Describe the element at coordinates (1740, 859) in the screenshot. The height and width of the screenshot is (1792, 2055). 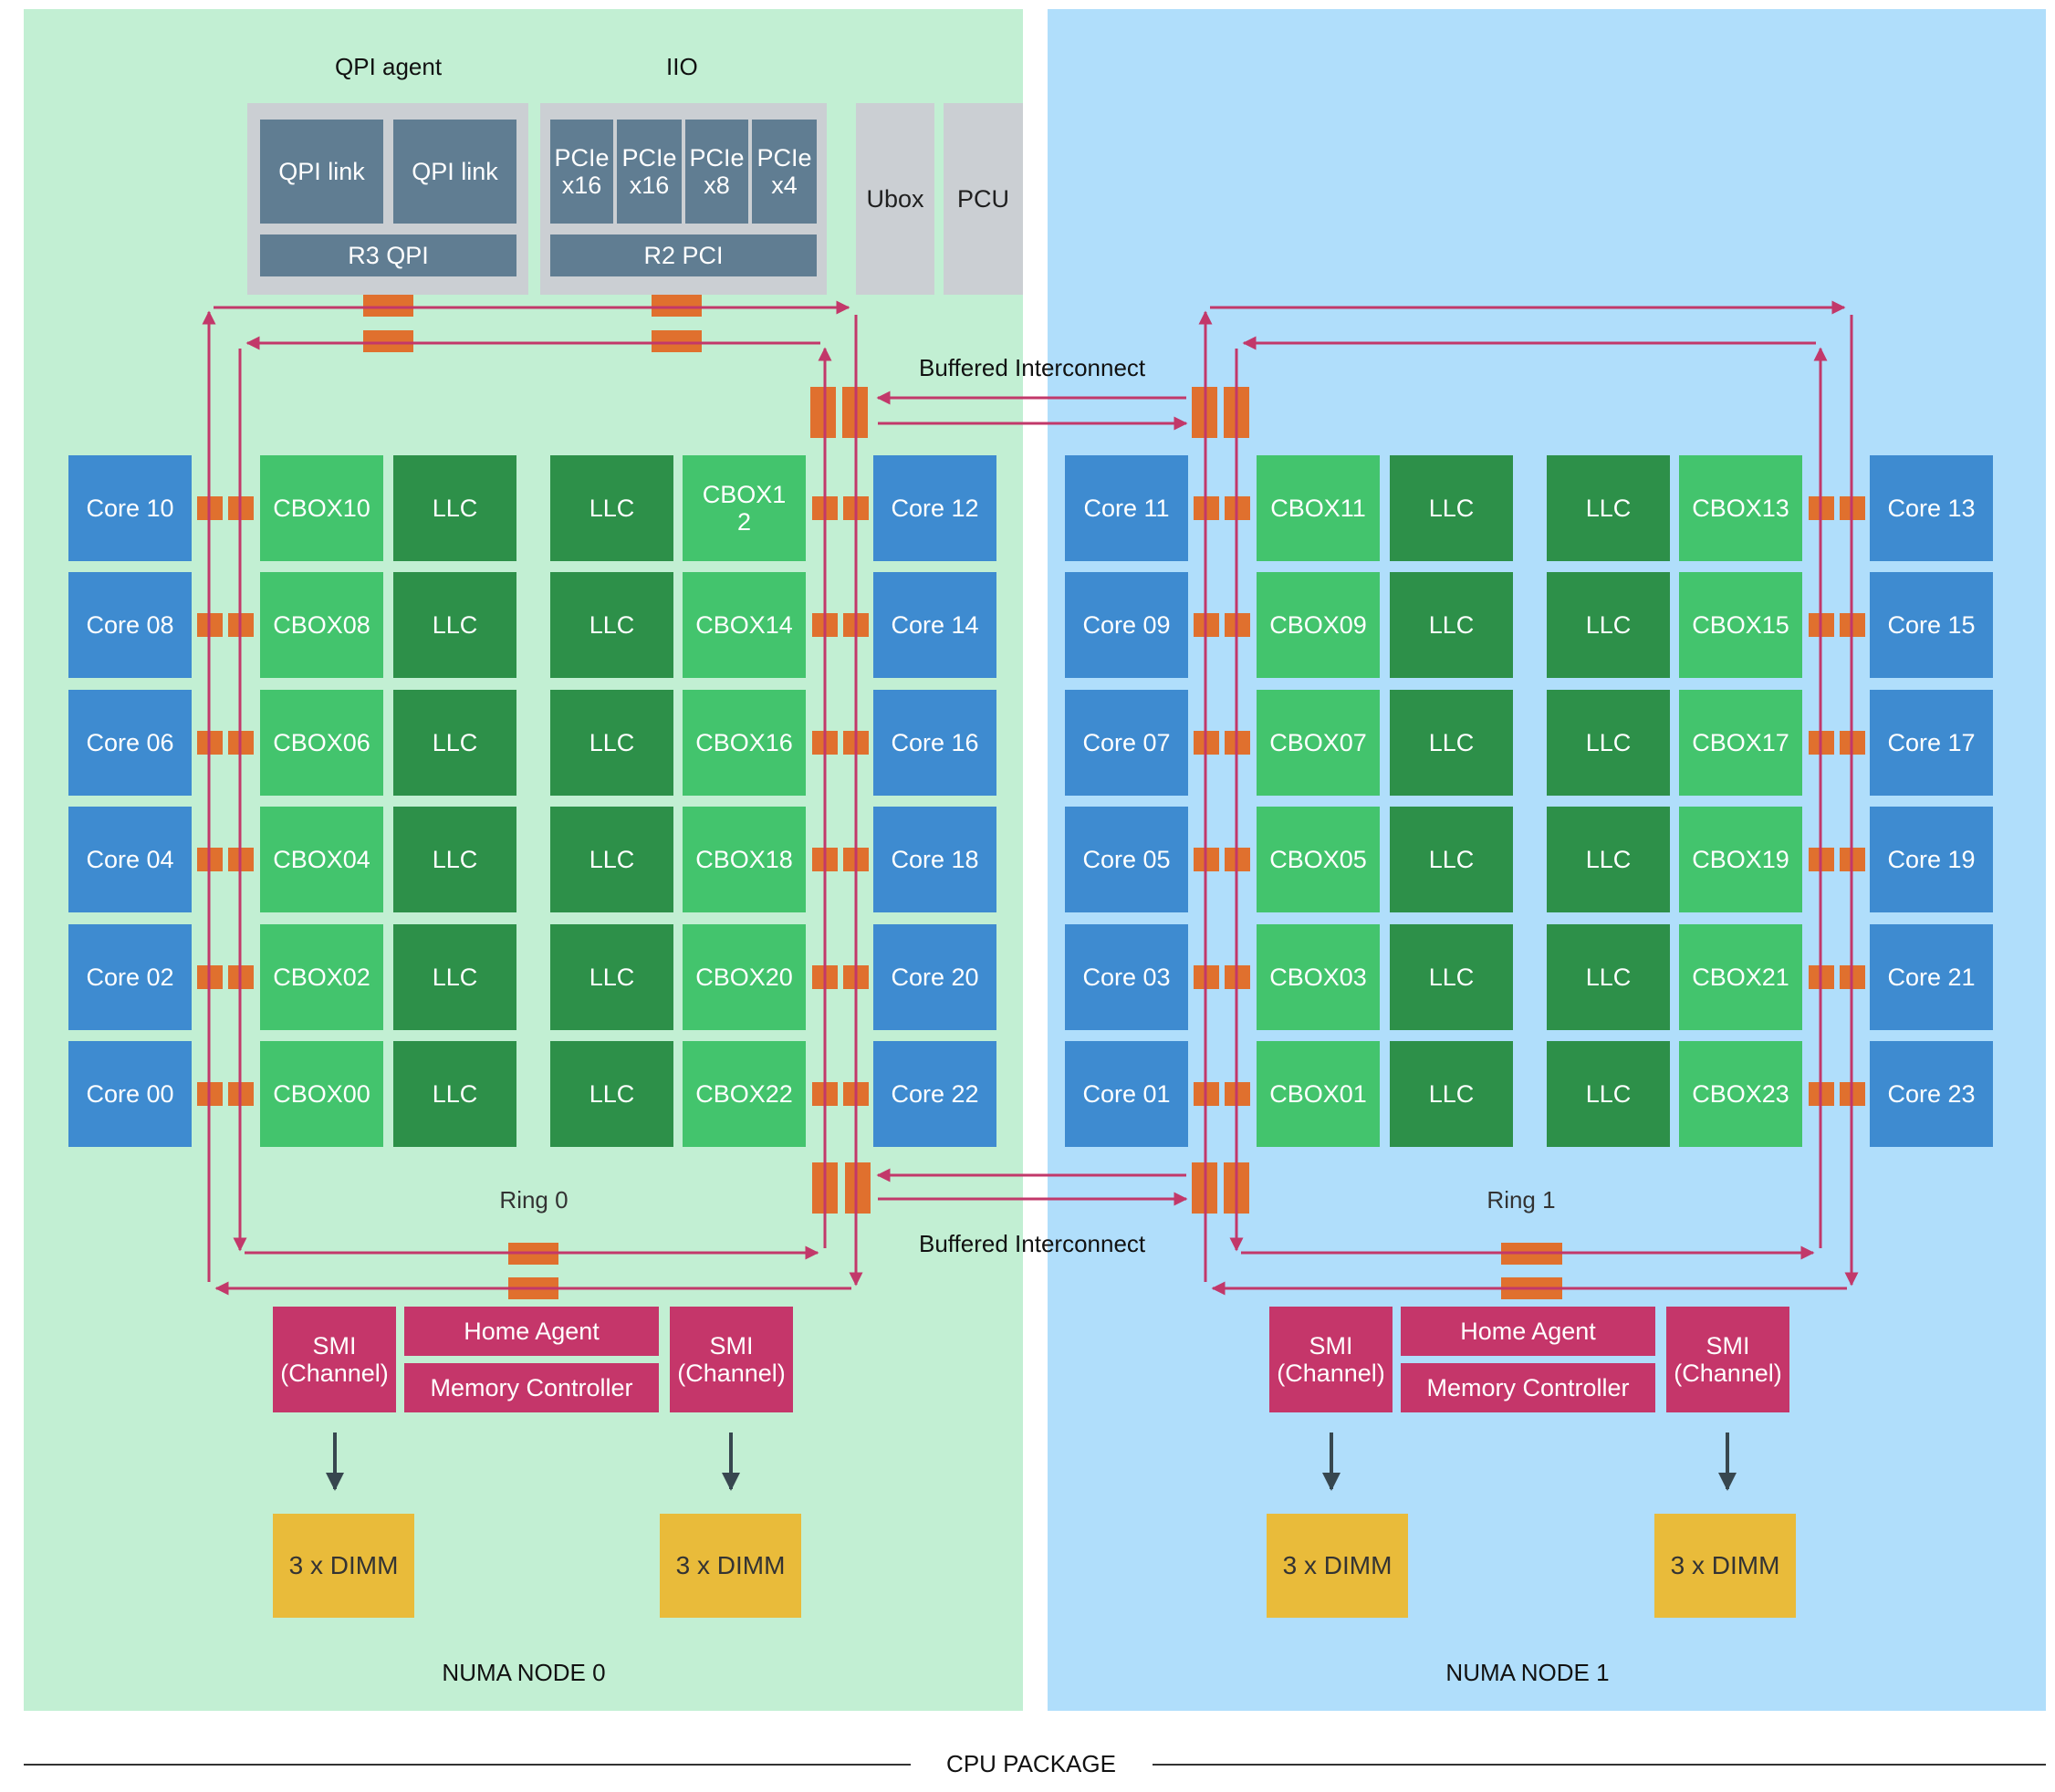
I see `cbox-box: CBOX19` at that location.